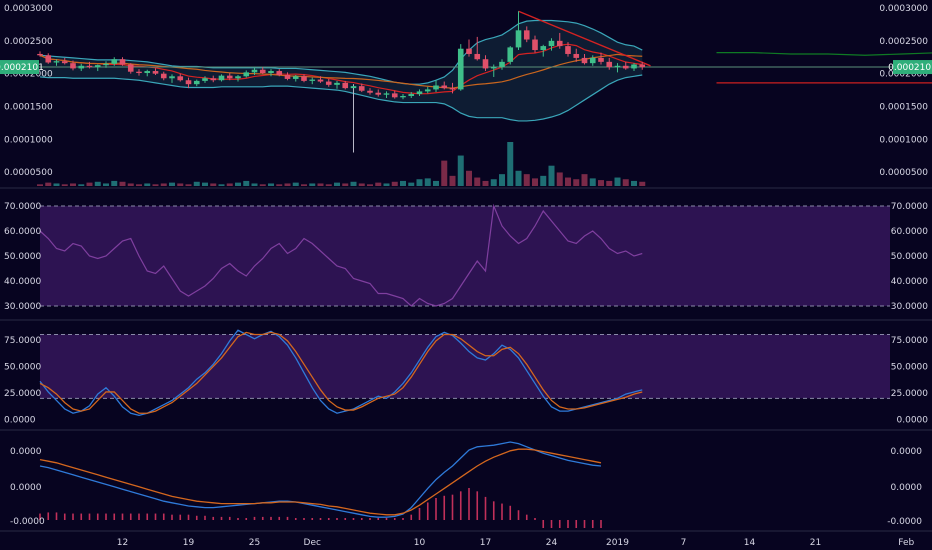 This screenshot has height=550, width=932. Describe the element at coordinates (22, 307) in the screenshot. I see `rsi-tick-left: 30.0000` at that location.